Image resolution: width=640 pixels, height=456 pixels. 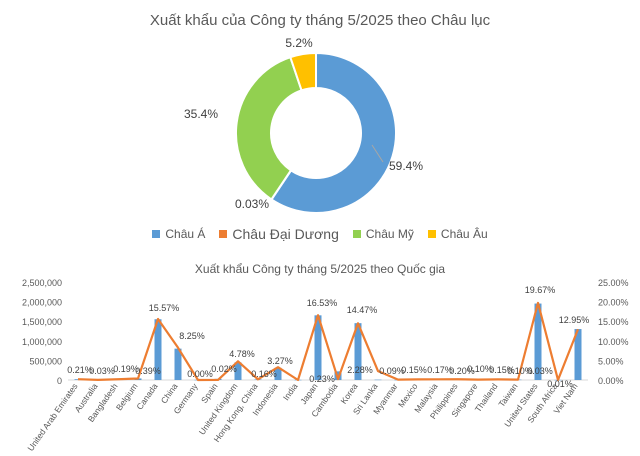 I want to click on data-label: 0.21%, so click(x=80, y=370).